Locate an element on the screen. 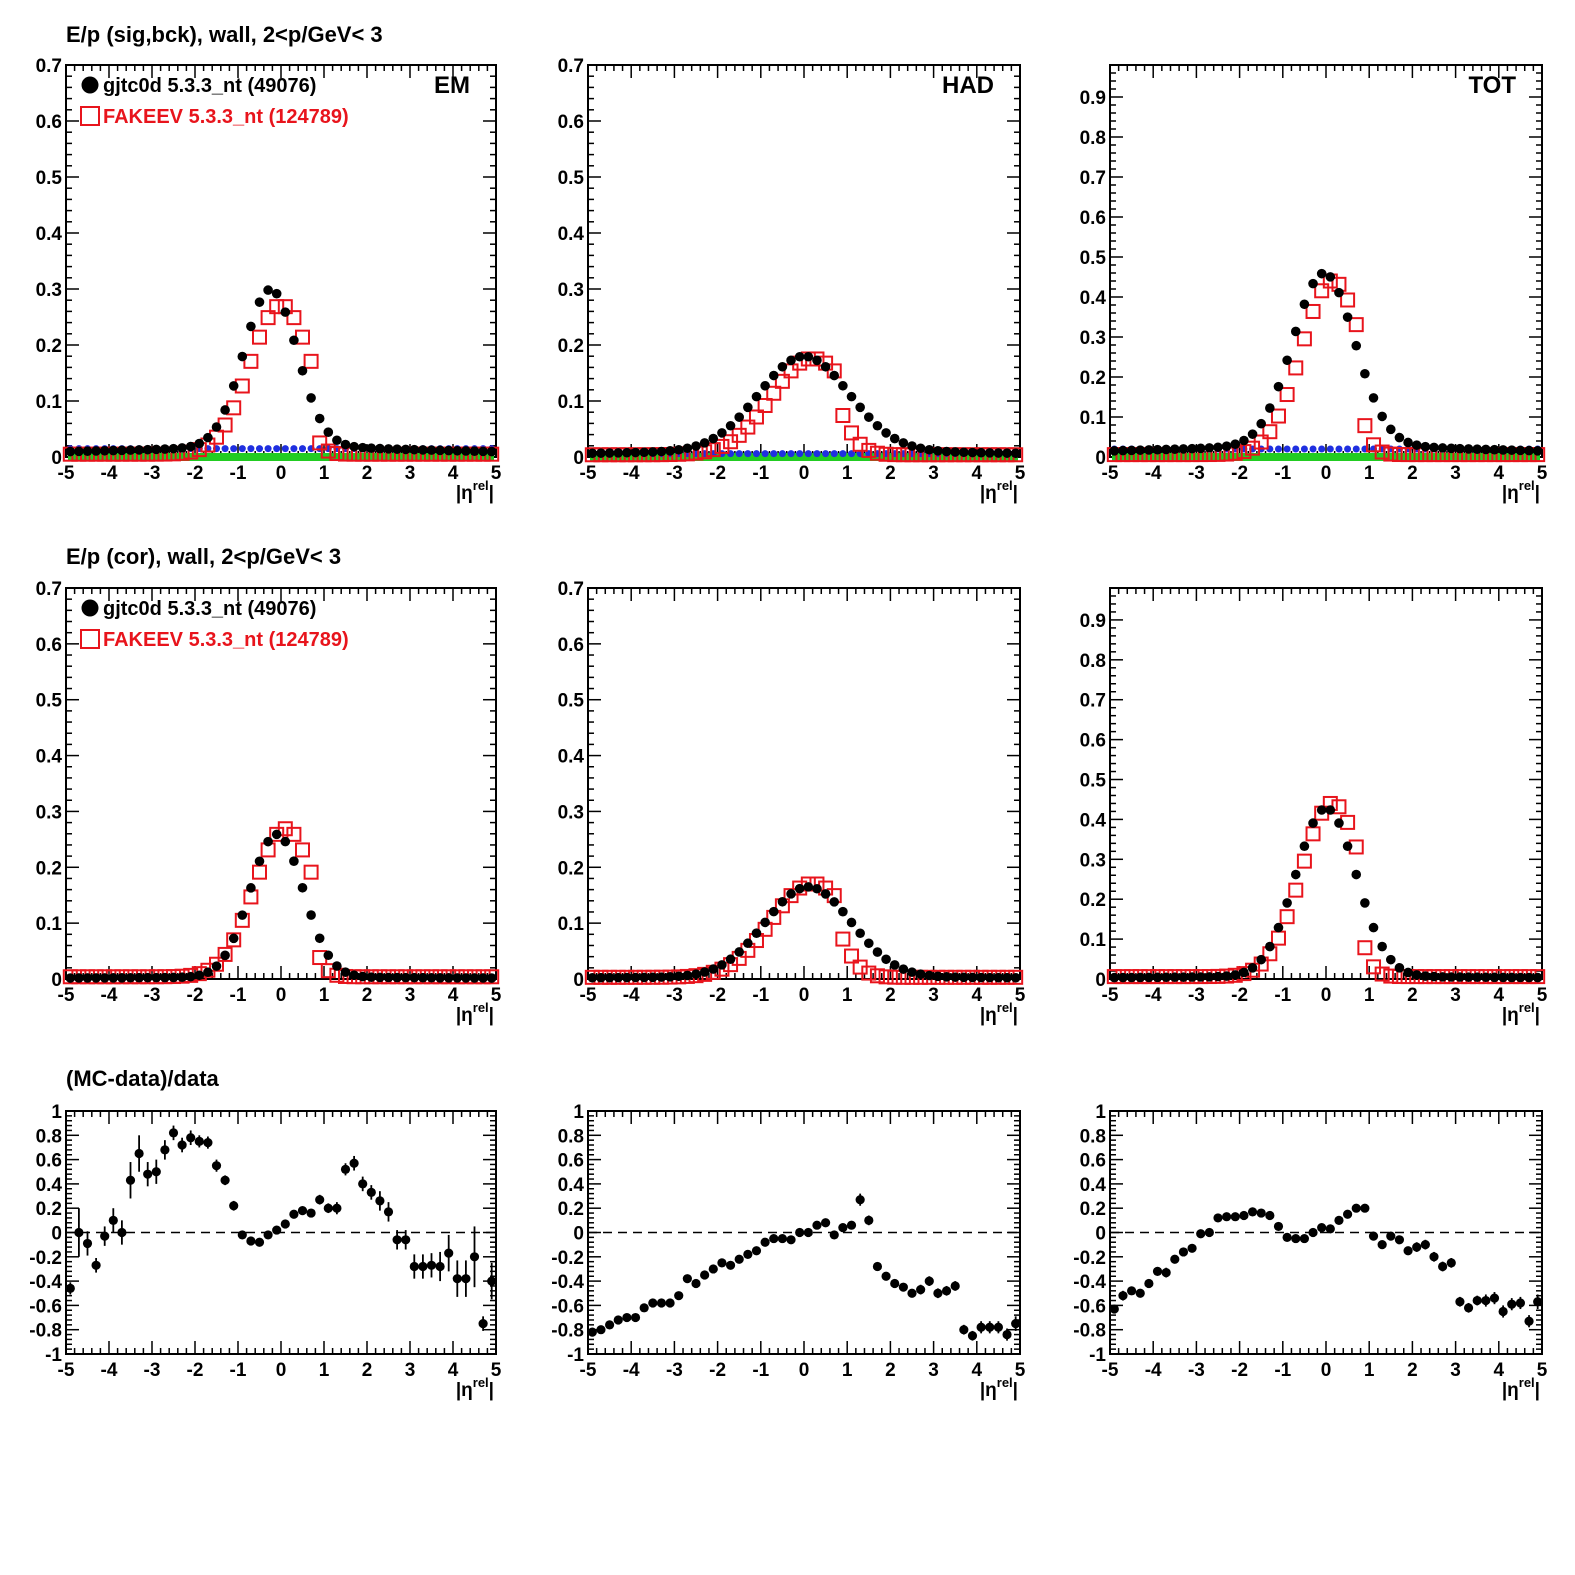 Image resolution: width=1575 pixels, height=1575 pixels. y-tick-label: 0.3 is located at coordinates (1093, 338).